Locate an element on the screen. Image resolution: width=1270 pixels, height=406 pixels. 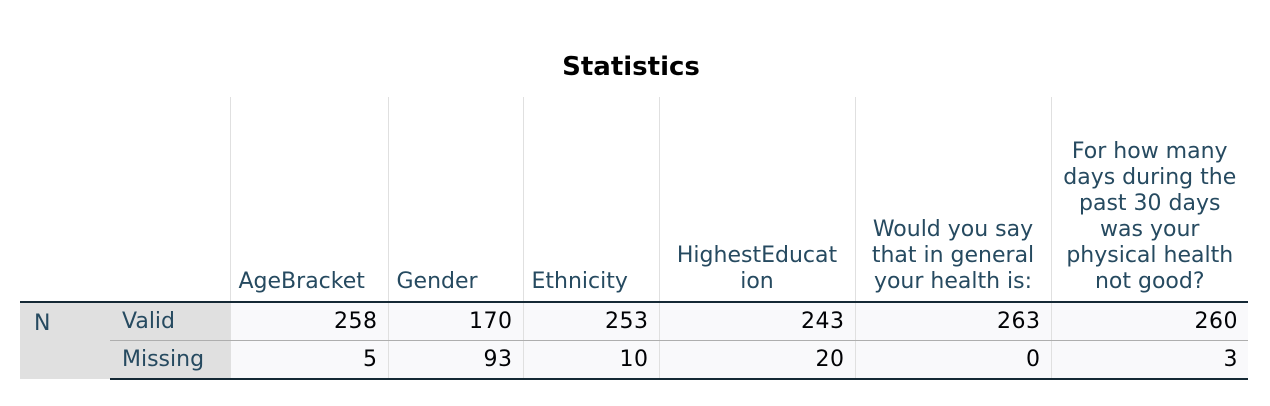
header-blank-label is located at coordinates (170, 200).